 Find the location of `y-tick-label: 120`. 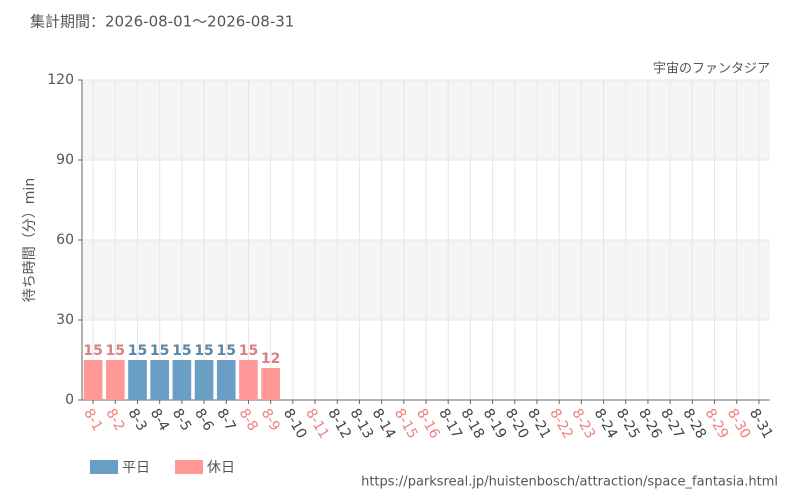

y-tick-label: 120 is located at coordinates (60, 80).